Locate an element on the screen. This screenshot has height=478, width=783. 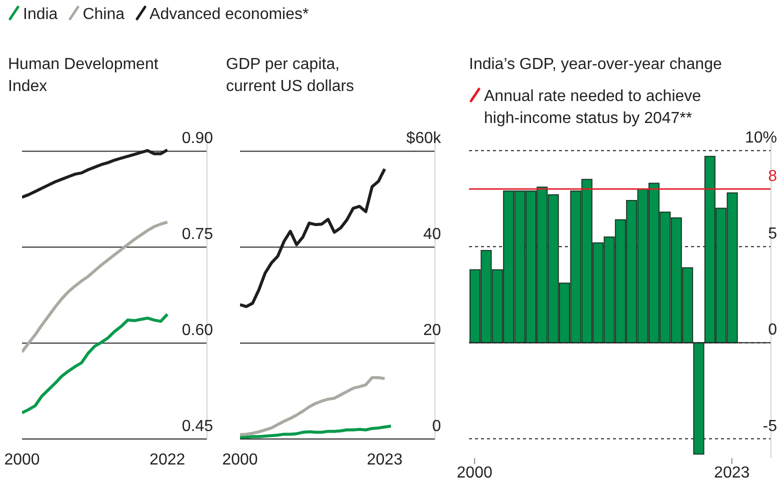
y-tick-label: 5 is located at coordinates (773, 234).